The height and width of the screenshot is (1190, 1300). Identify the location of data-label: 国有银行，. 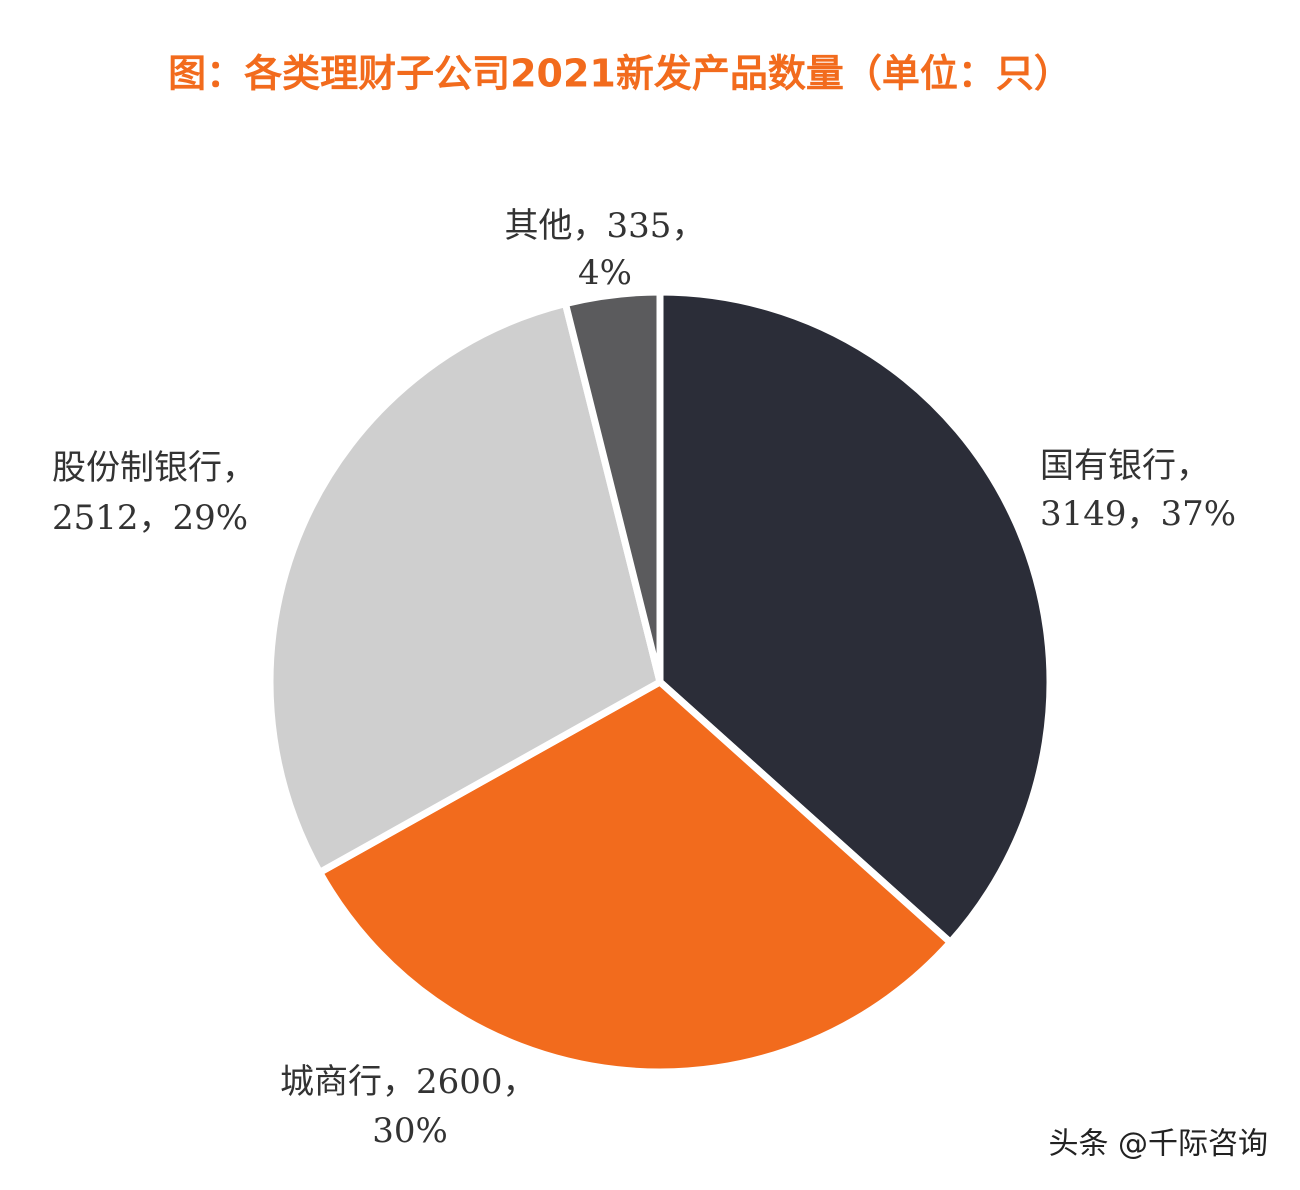
(1125, 466).